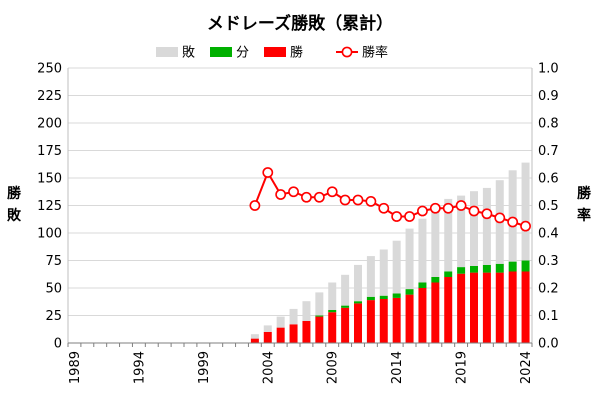 This screenshot has width=600, height=400. What do you see at coordinates (49, 69) in the screenshot?
I see `y-tick-label: 250` at bounding box center [49, 69].